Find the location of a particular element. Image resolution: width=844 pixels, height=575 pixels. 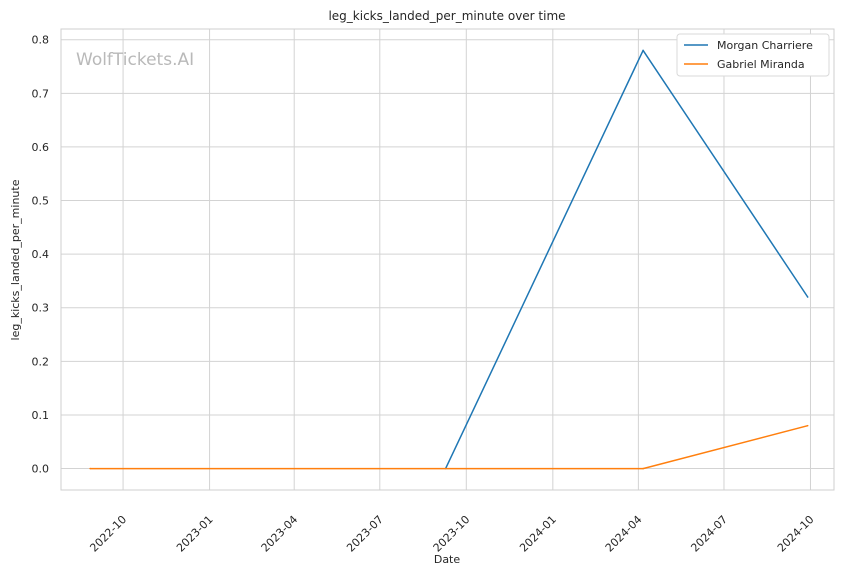

x-axis-label: Date is located at coordinates (447, 559).